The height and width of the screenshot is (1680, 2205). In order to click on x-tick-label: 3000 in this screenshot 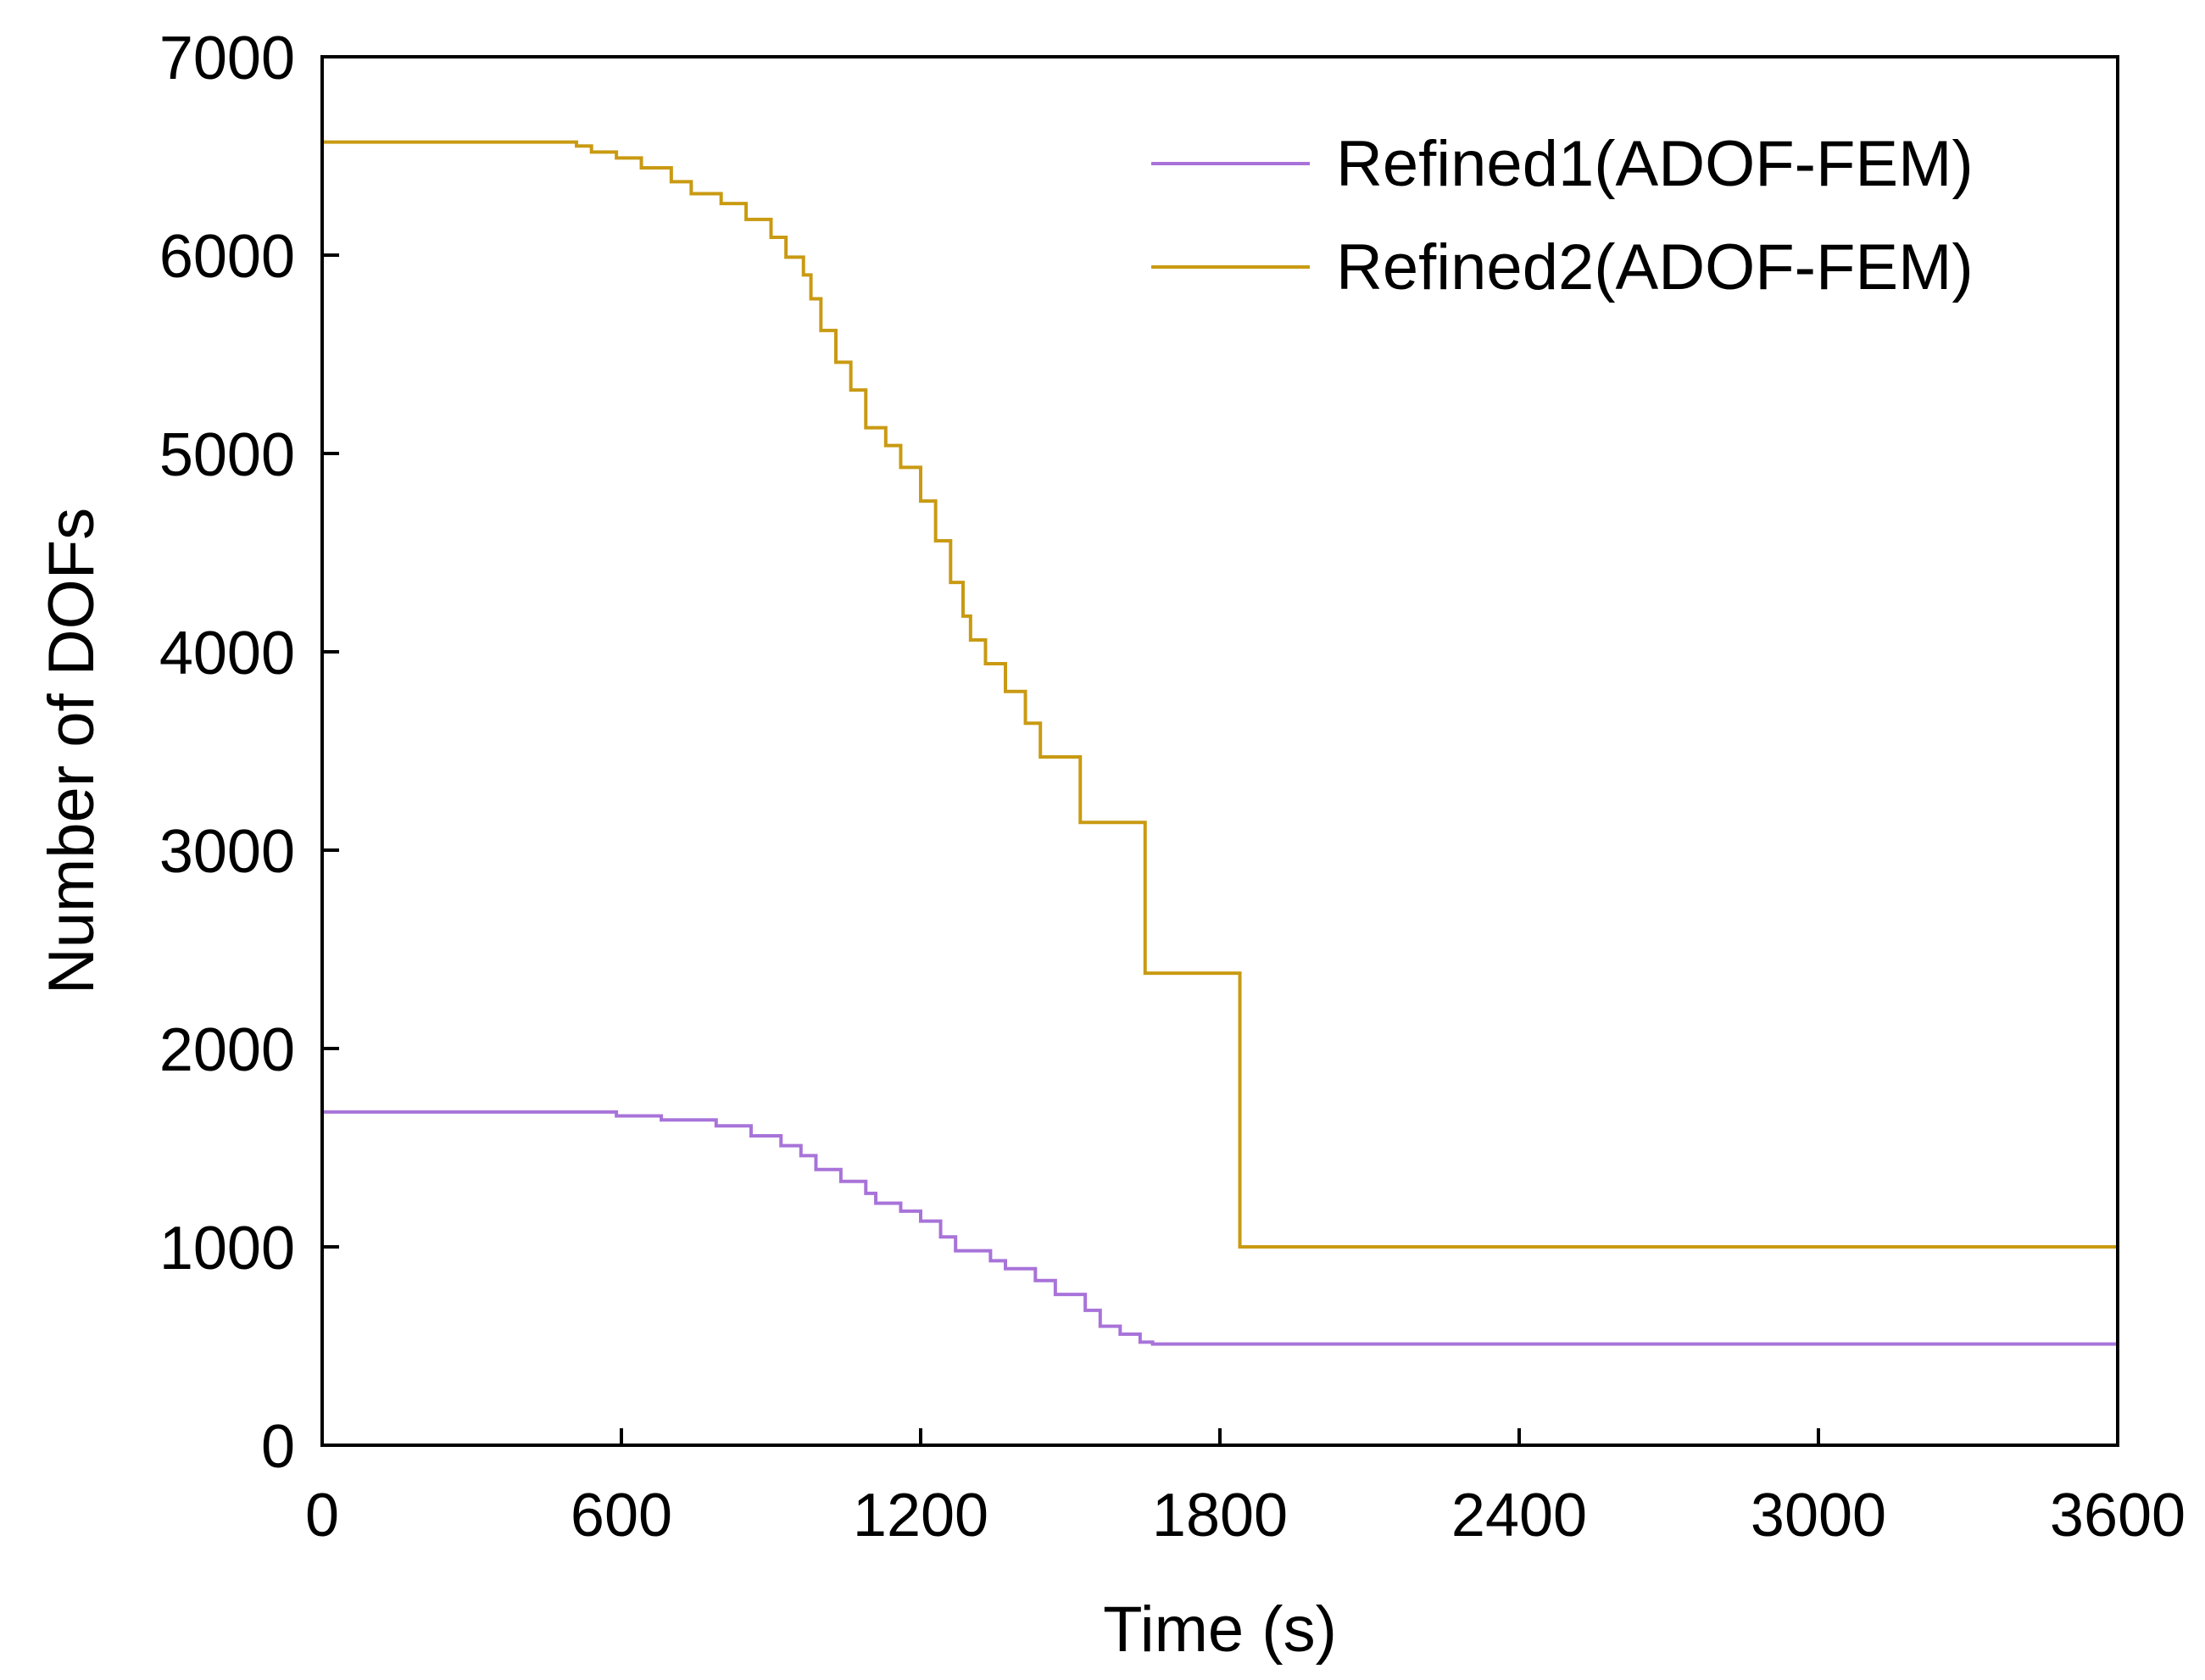, I will do `click(1818, 1515)`.